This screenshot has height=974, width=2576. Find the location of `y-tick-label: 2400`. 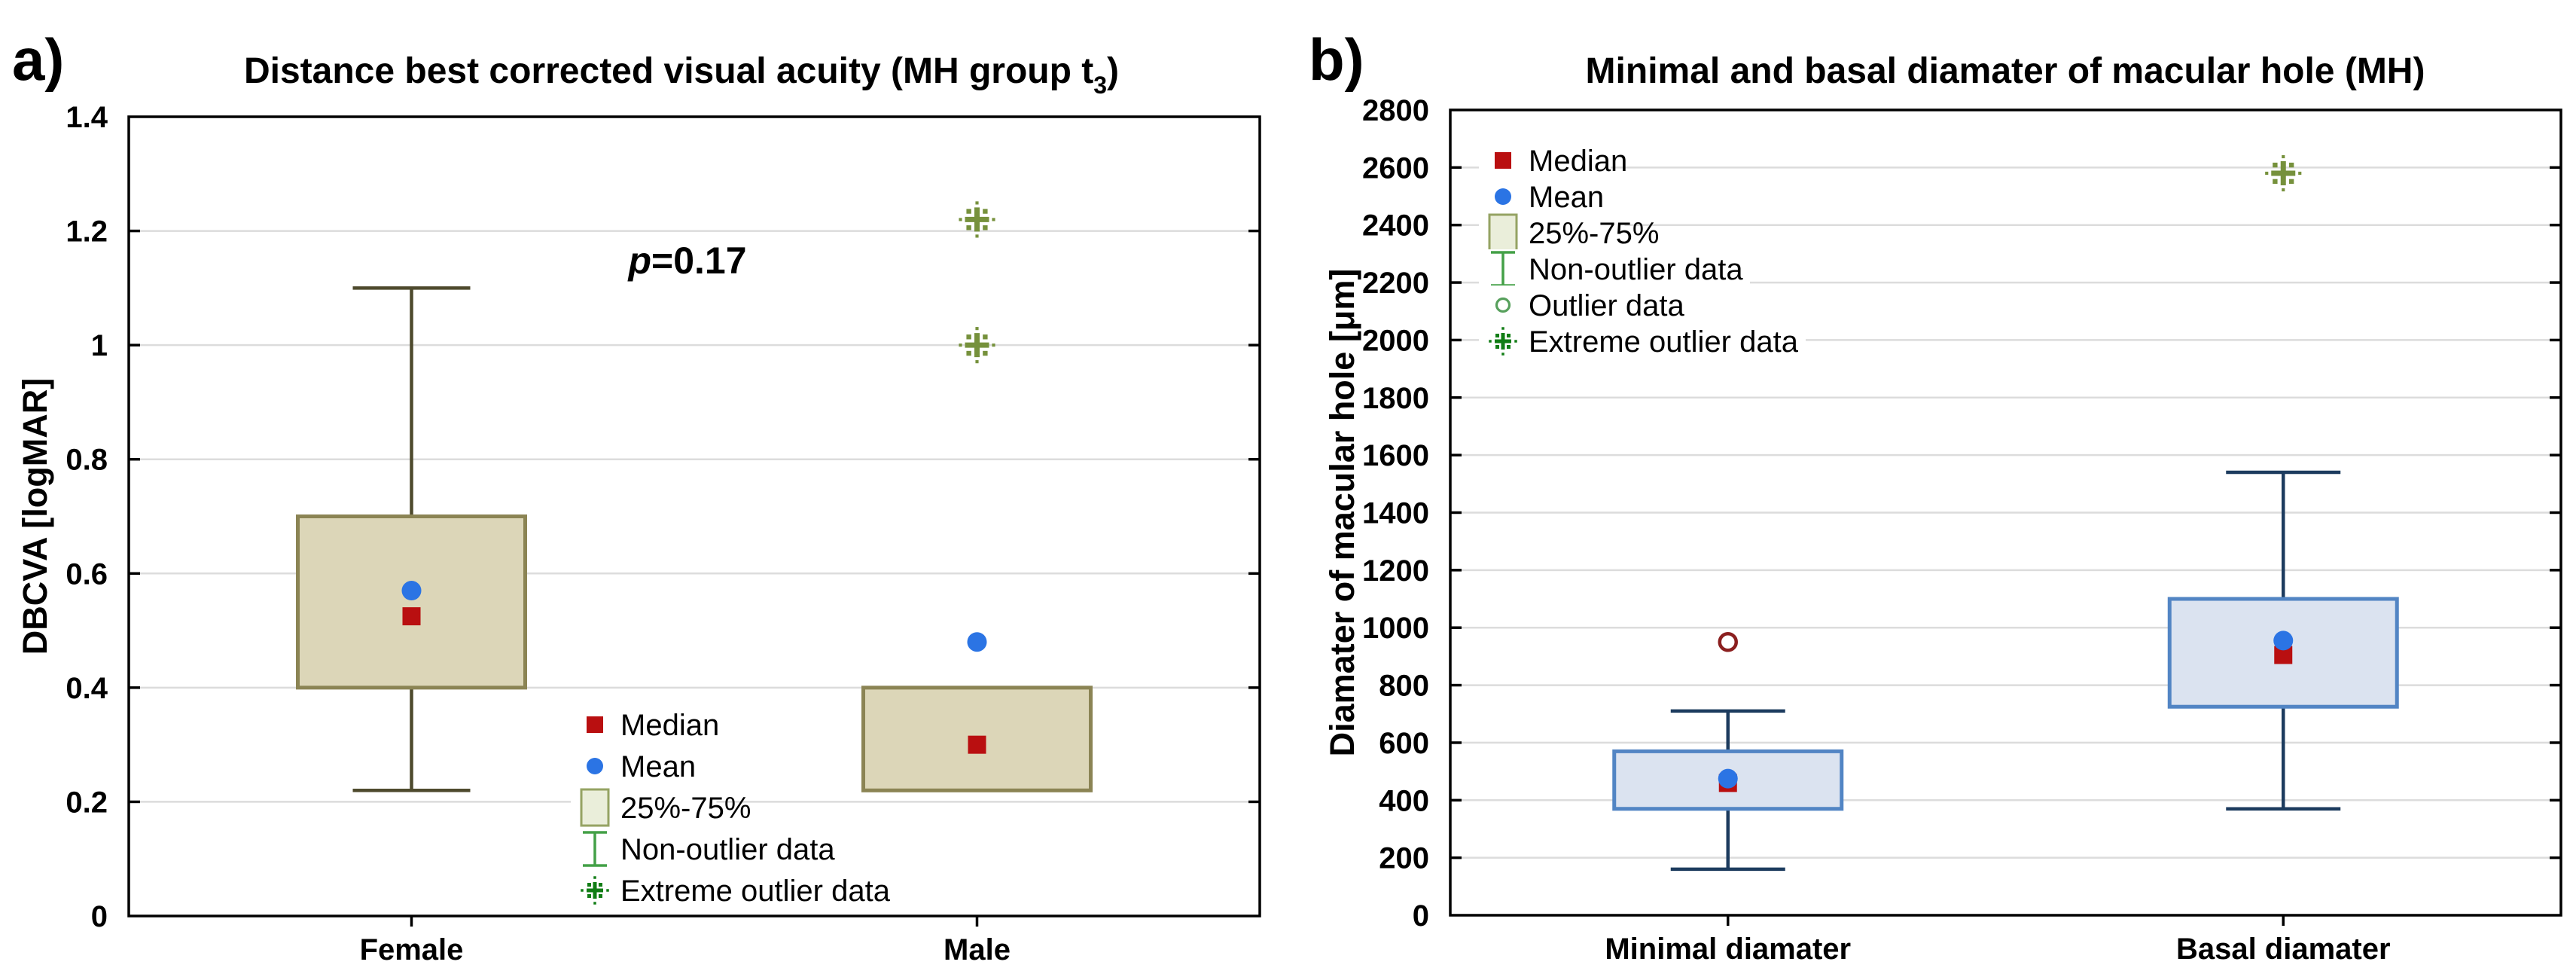

y-tick-label: 2400 is located at coordinates (1395, 226).